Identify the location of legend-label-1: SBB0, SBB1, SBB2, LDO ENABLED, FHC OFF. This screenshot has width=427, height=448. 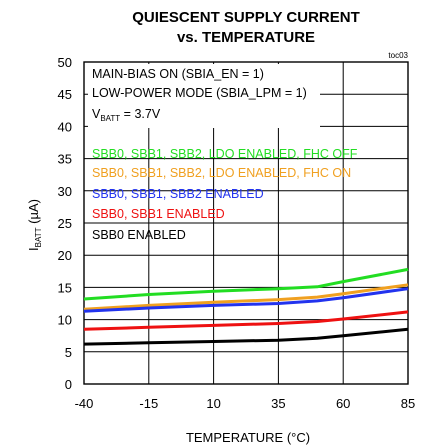
(225, 154).